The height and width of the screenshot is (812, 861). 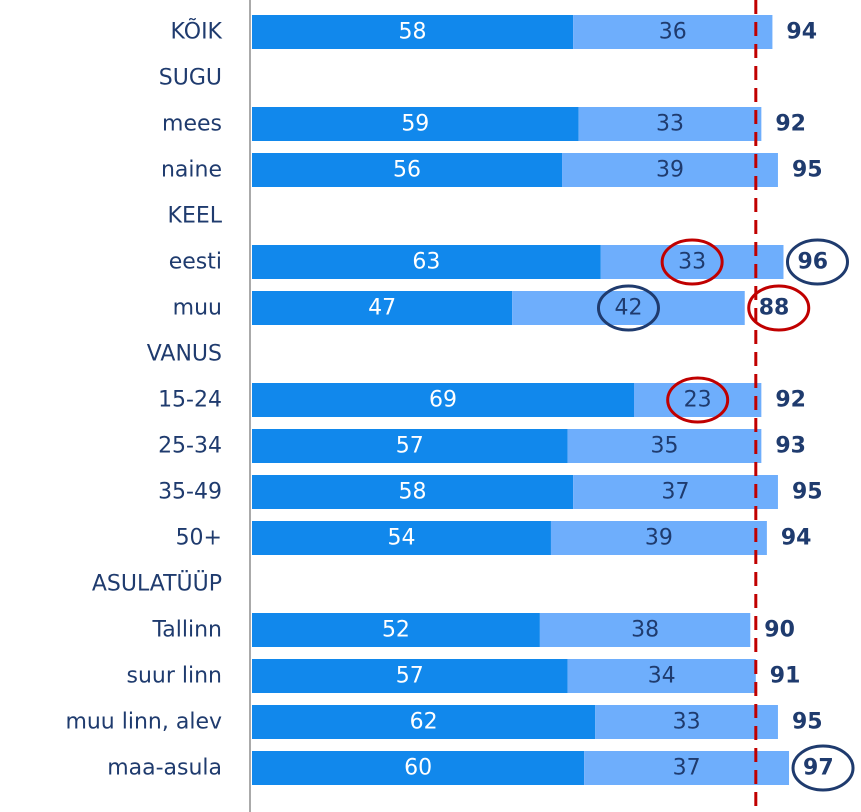 I want to click on value-label: 63, so click(x=426, y=262).